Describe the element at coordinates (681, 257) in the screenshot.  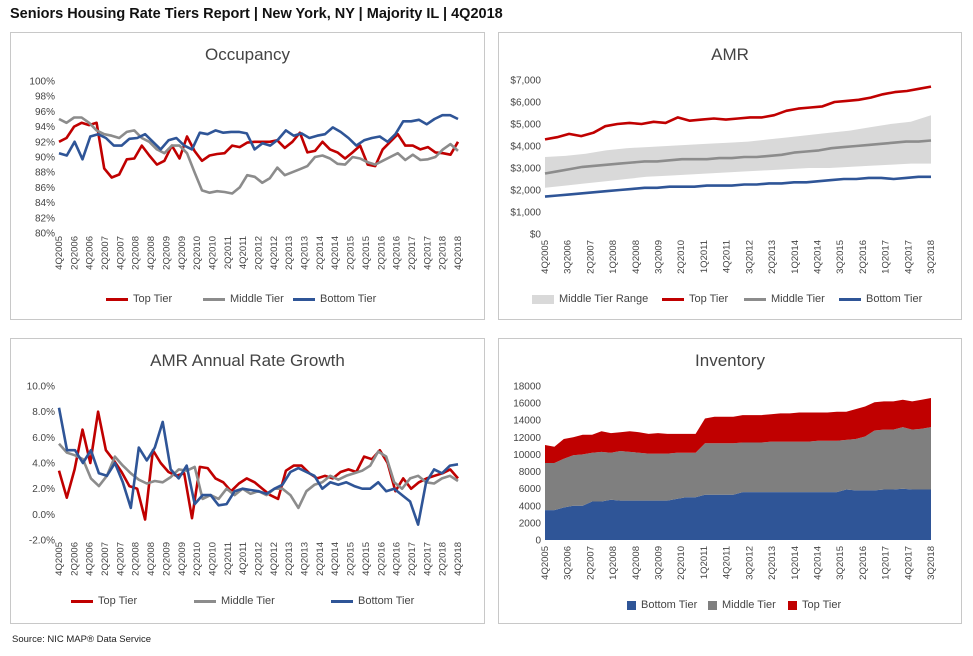
I see `x-tick-label: 2Q2010` at that location.